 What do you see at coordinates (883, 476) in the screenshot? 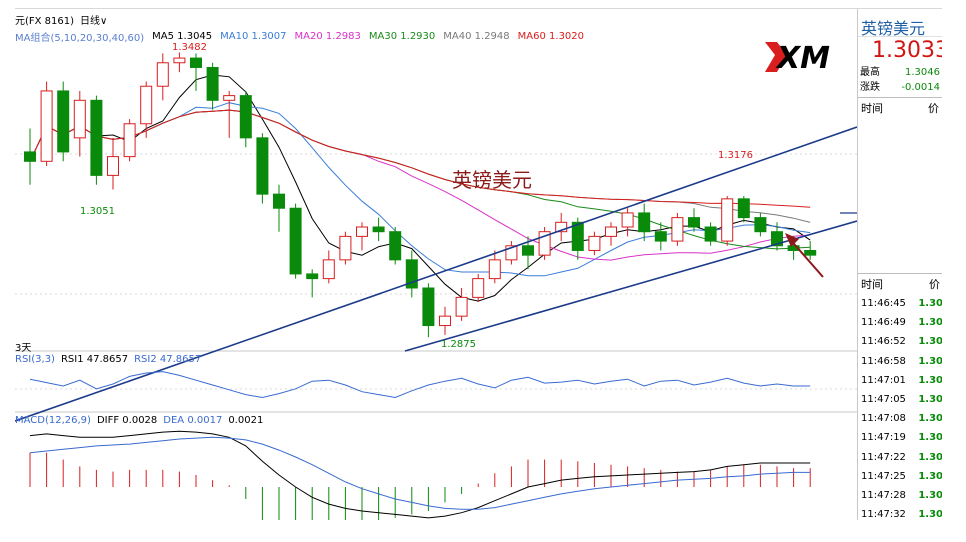
I see `tick-time: 11:47:25` at bounding box center [883, 476].